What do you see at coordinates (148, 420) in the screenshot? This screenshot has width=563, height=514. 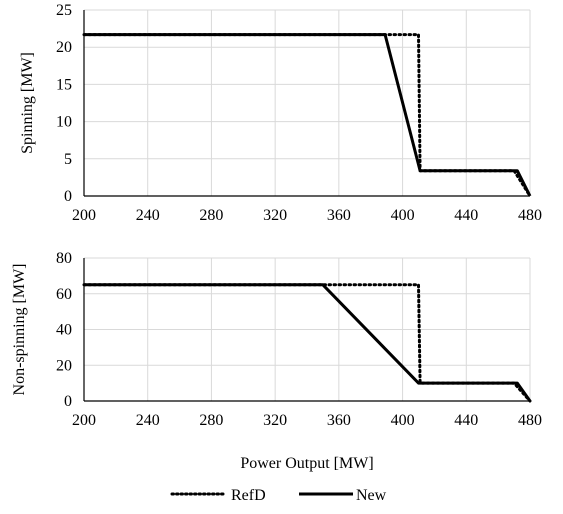 I see `non-spinning-x-tick-label: 240` at bounding box center [148, 420].